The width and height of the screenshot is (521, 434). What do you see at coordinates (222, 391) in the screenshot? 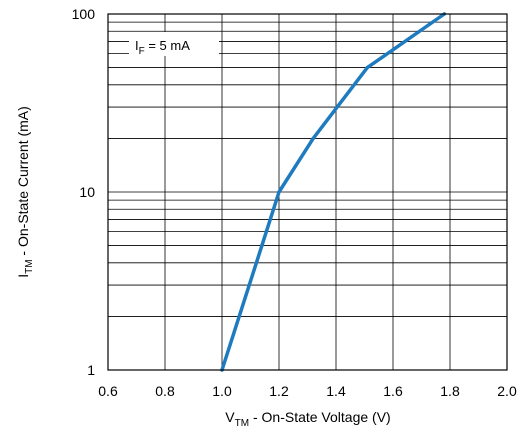
I see `x-tick-label: 1.0` at bounding box center [222, 391].